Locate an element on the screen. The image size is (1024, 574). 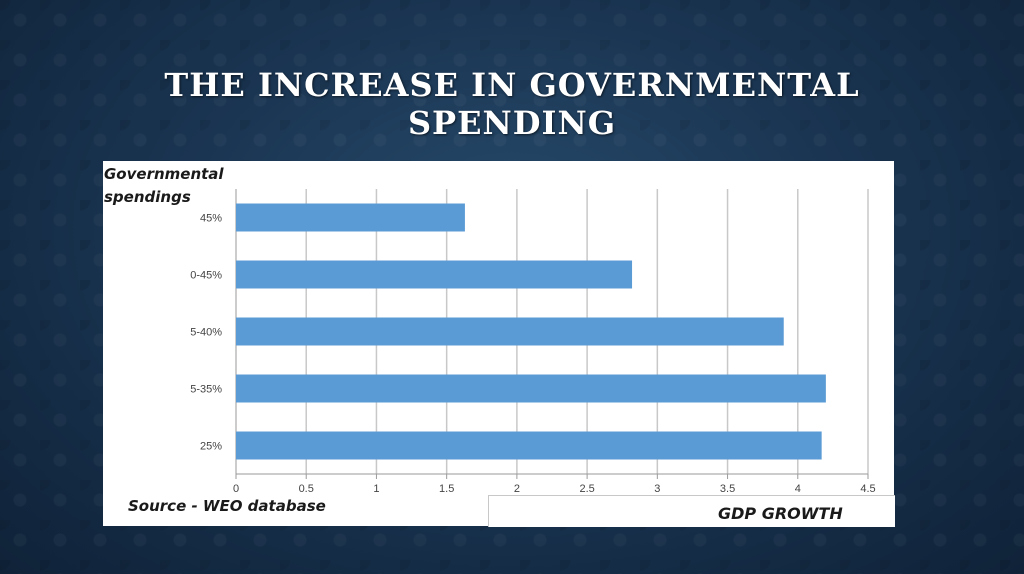
y-category-label-4: 25% is located at coordinates (211, 447).